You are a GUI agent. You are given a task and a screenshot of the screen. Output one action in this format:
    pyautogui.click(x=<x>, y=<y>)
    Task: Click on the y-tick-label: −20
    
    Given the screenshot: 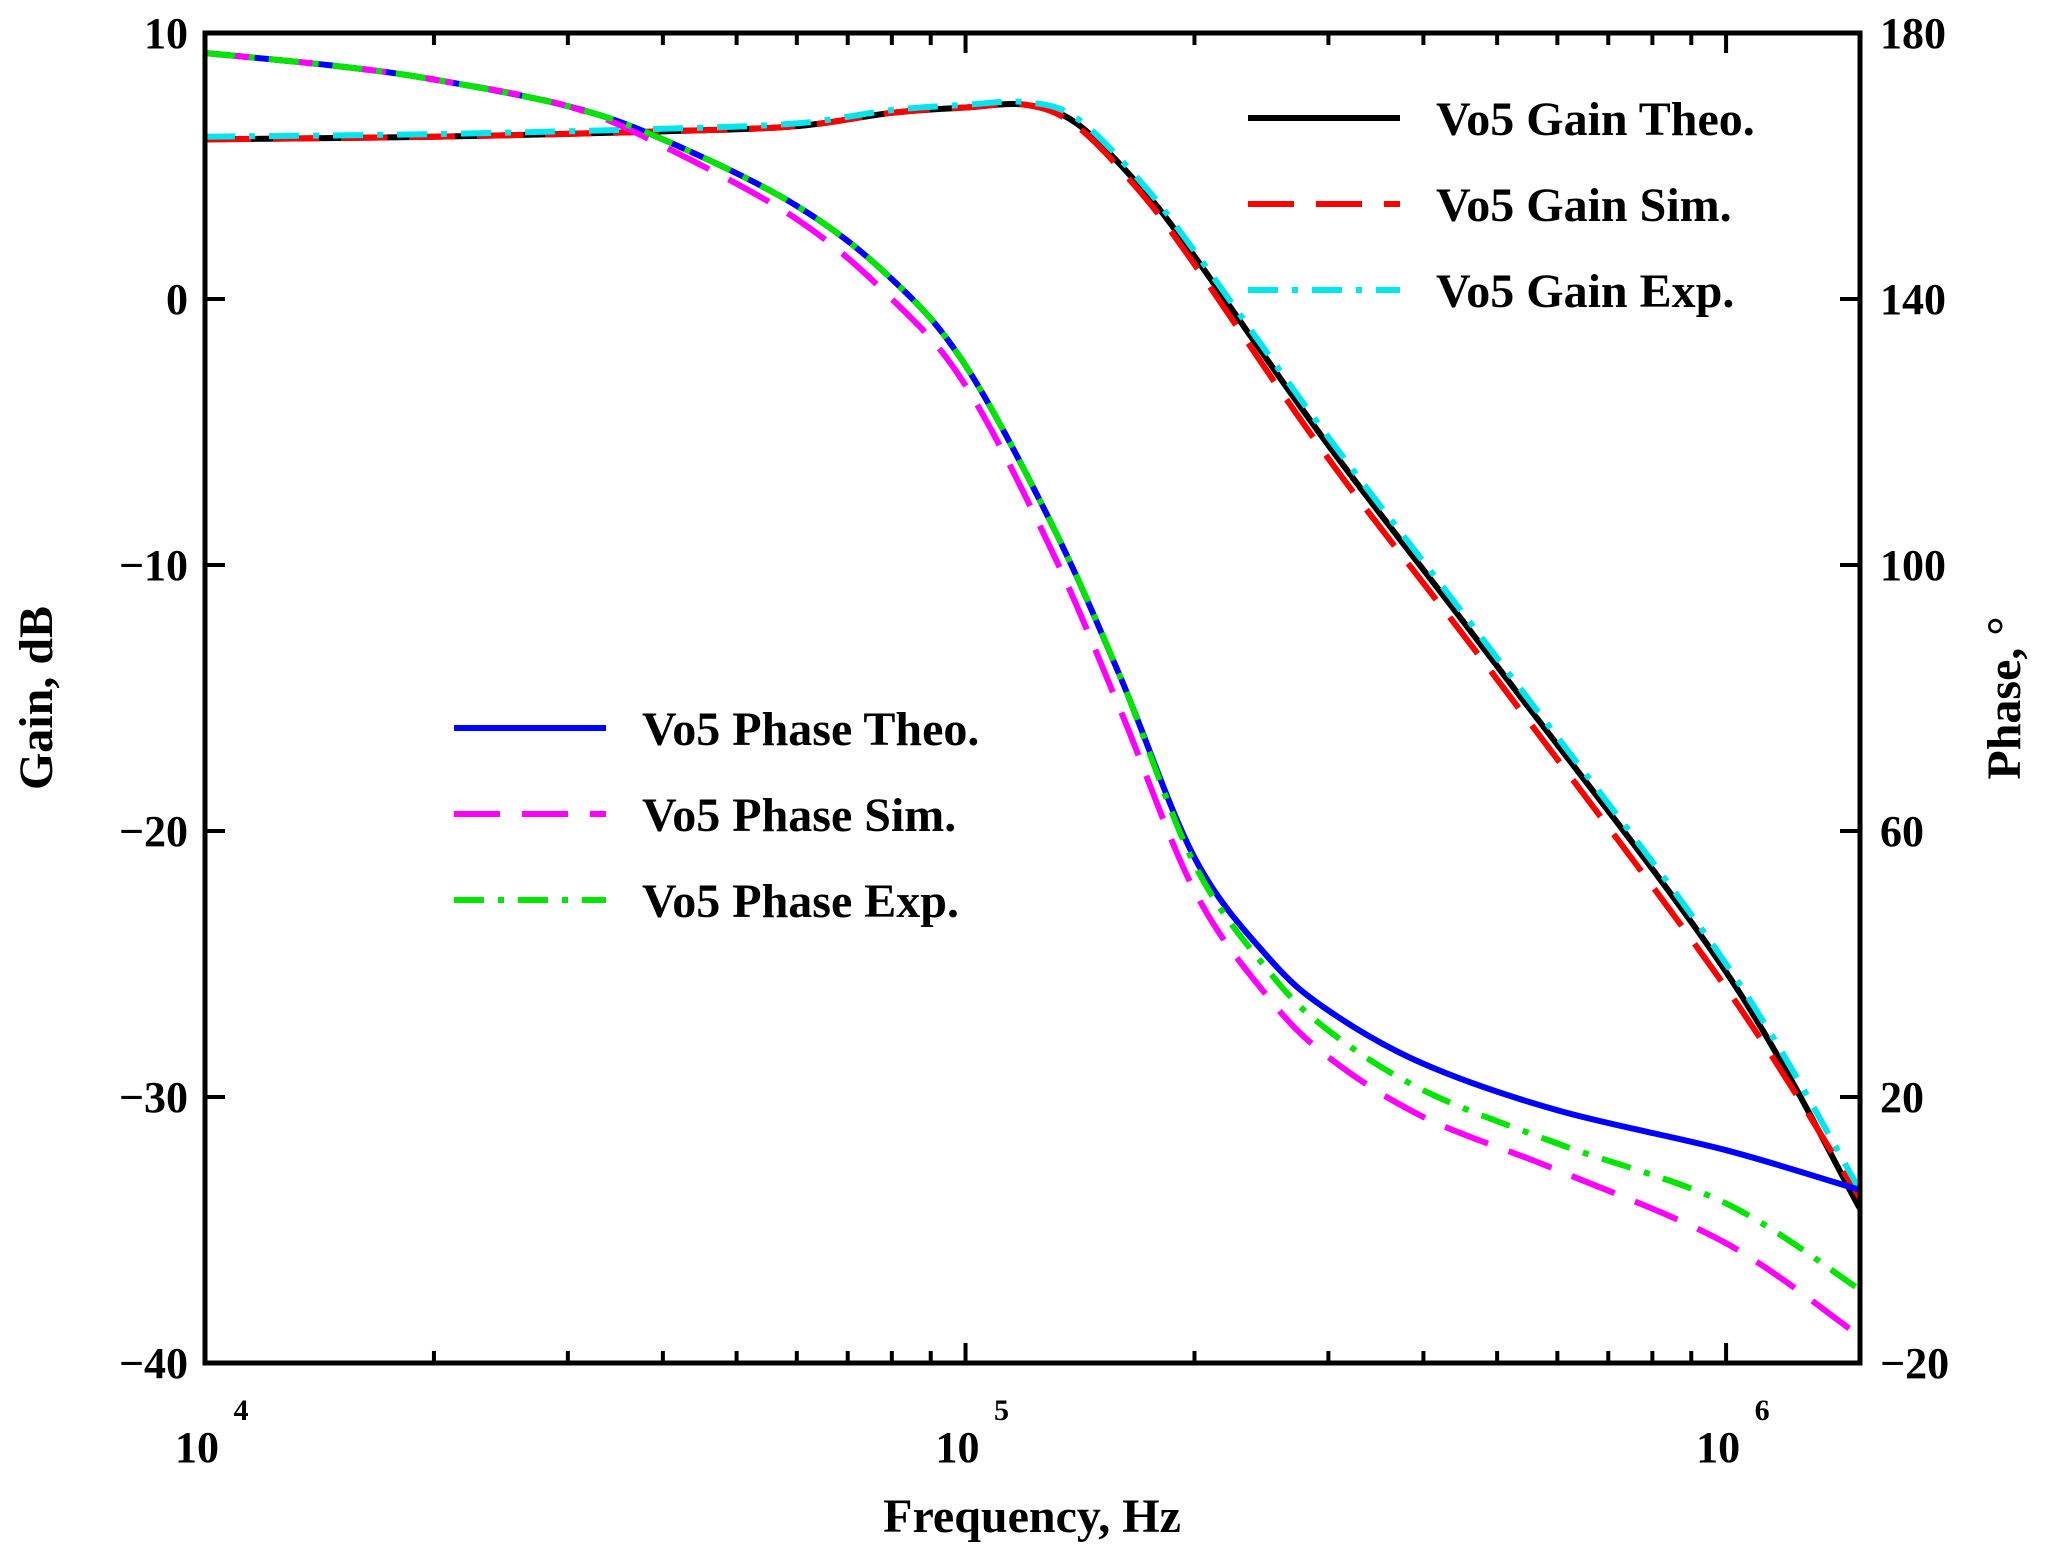 What is the action you would take?
    pyautogui.click(x=153, y=831)
    